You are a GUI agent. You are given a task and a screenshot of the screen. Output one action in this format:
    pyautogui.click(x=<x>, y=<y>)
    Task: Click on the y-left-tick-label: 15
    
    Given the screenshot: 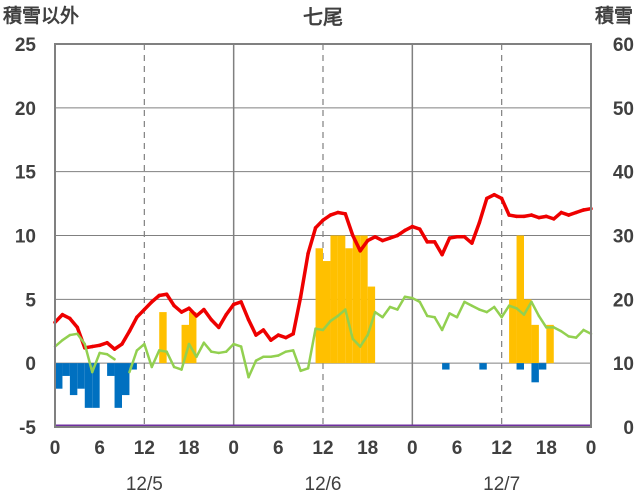 What is the action you would take?
    pyautogui.click(x=26, y=173)
    